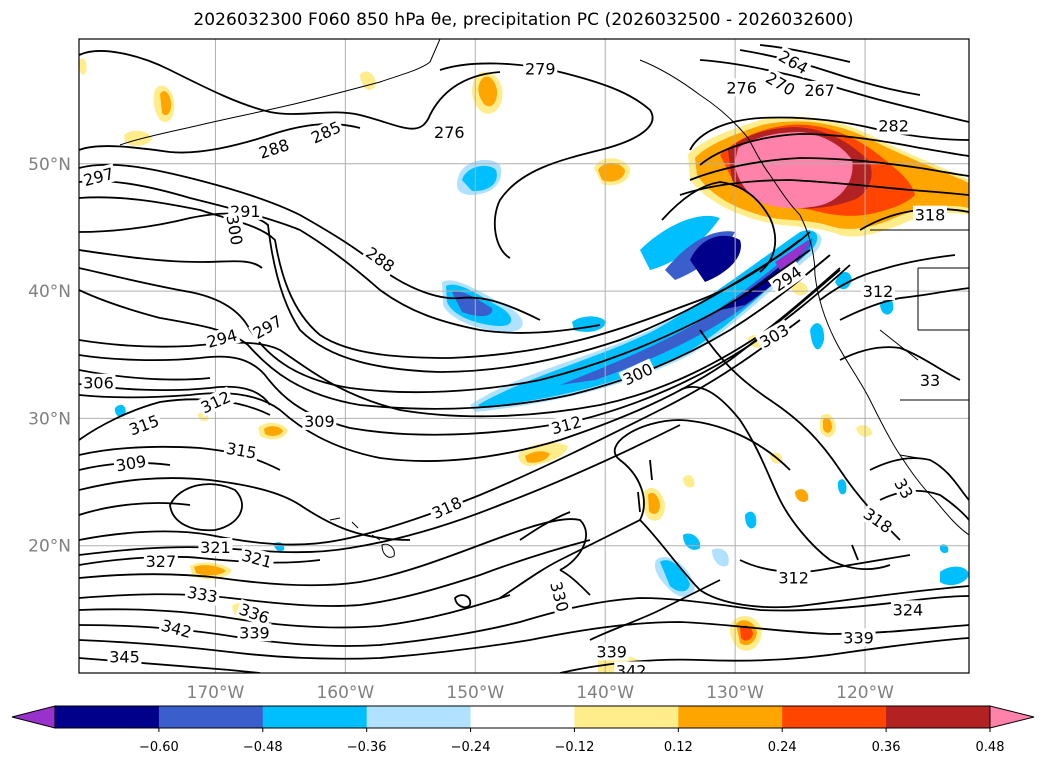  What do you see at coordinates (631, 670) in the screenshot?
I see `contour-label-text: 342` at bounding box center [631, 670].